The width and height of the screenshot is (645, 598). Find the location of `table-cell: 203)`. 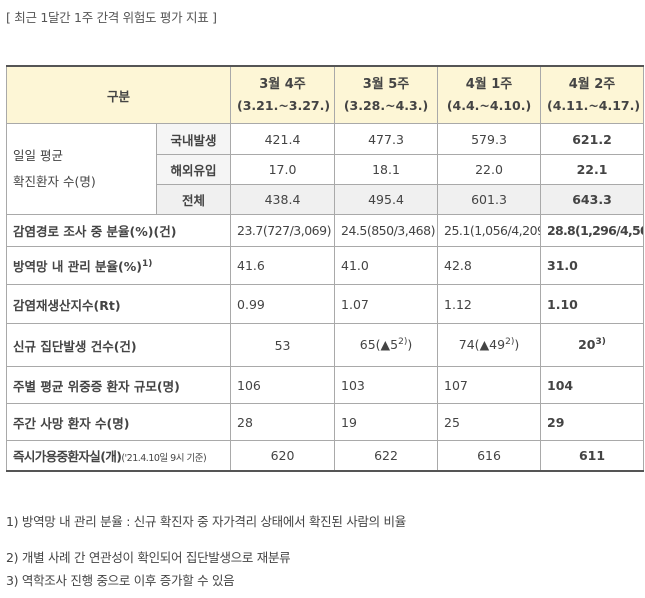

table-cell: 203) is located at coordinates (592, 345).